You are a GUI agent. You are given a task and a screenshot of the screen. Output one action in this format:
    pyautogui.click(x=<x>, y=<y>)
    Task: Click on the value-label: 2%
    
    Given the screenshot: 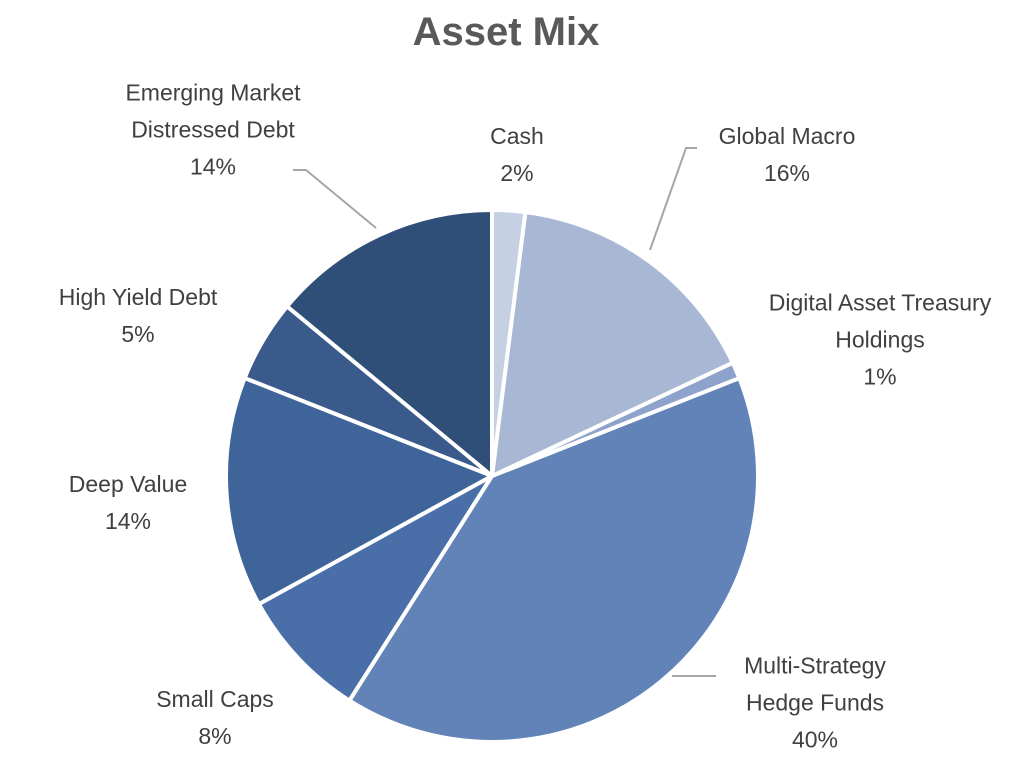 What is the action you would take?
    pyautogui.click(x=517, y=173)
    